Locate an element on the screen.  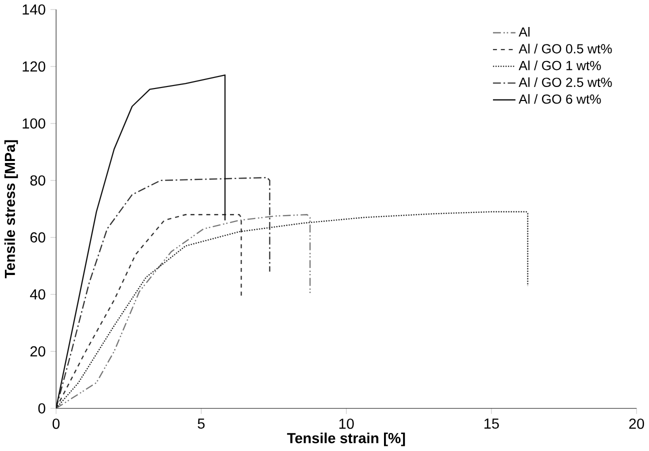
y-tick-label: 60 is located at coordinates (38, 237).